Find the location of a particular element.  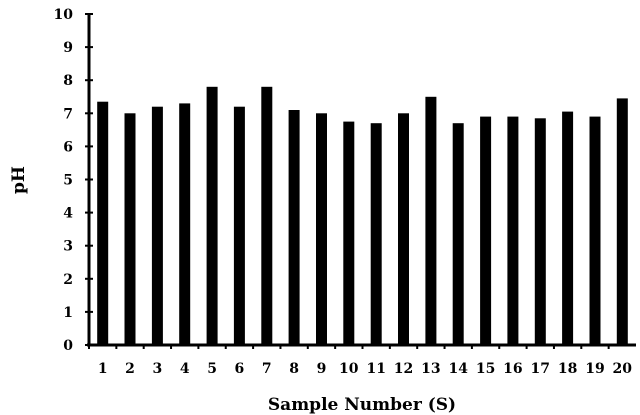

y-tick-label: 1 is located at coordinates (68, 313).